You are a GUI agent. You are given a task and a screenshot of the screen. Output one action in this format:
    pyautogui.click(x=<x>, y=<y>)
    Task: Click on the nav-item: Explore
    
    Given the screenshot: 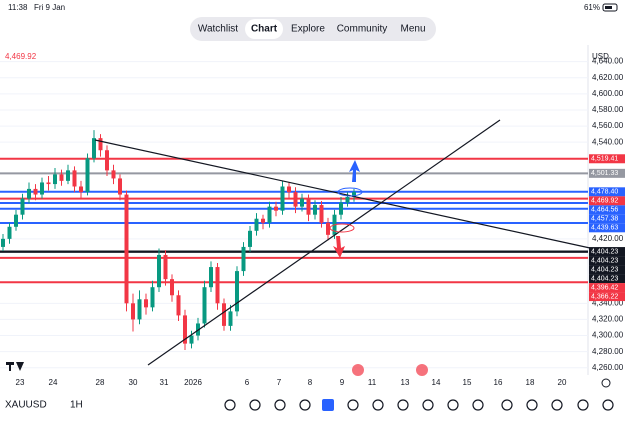 What is the action you would take?
    pyautogui.click(x=308, y=29)
    